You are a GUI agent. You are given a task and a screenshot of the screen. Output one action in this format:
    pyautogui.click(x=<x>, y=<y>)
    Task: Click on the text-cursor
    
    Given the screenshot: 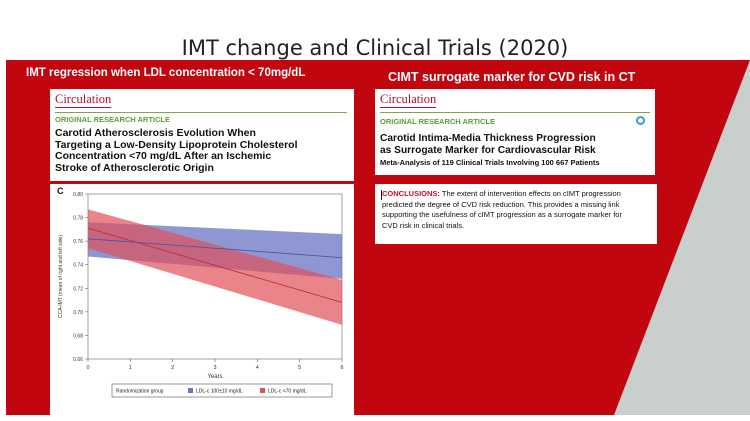 What is the action you would take?
    pyautogui.click(x=381, y=195)
    